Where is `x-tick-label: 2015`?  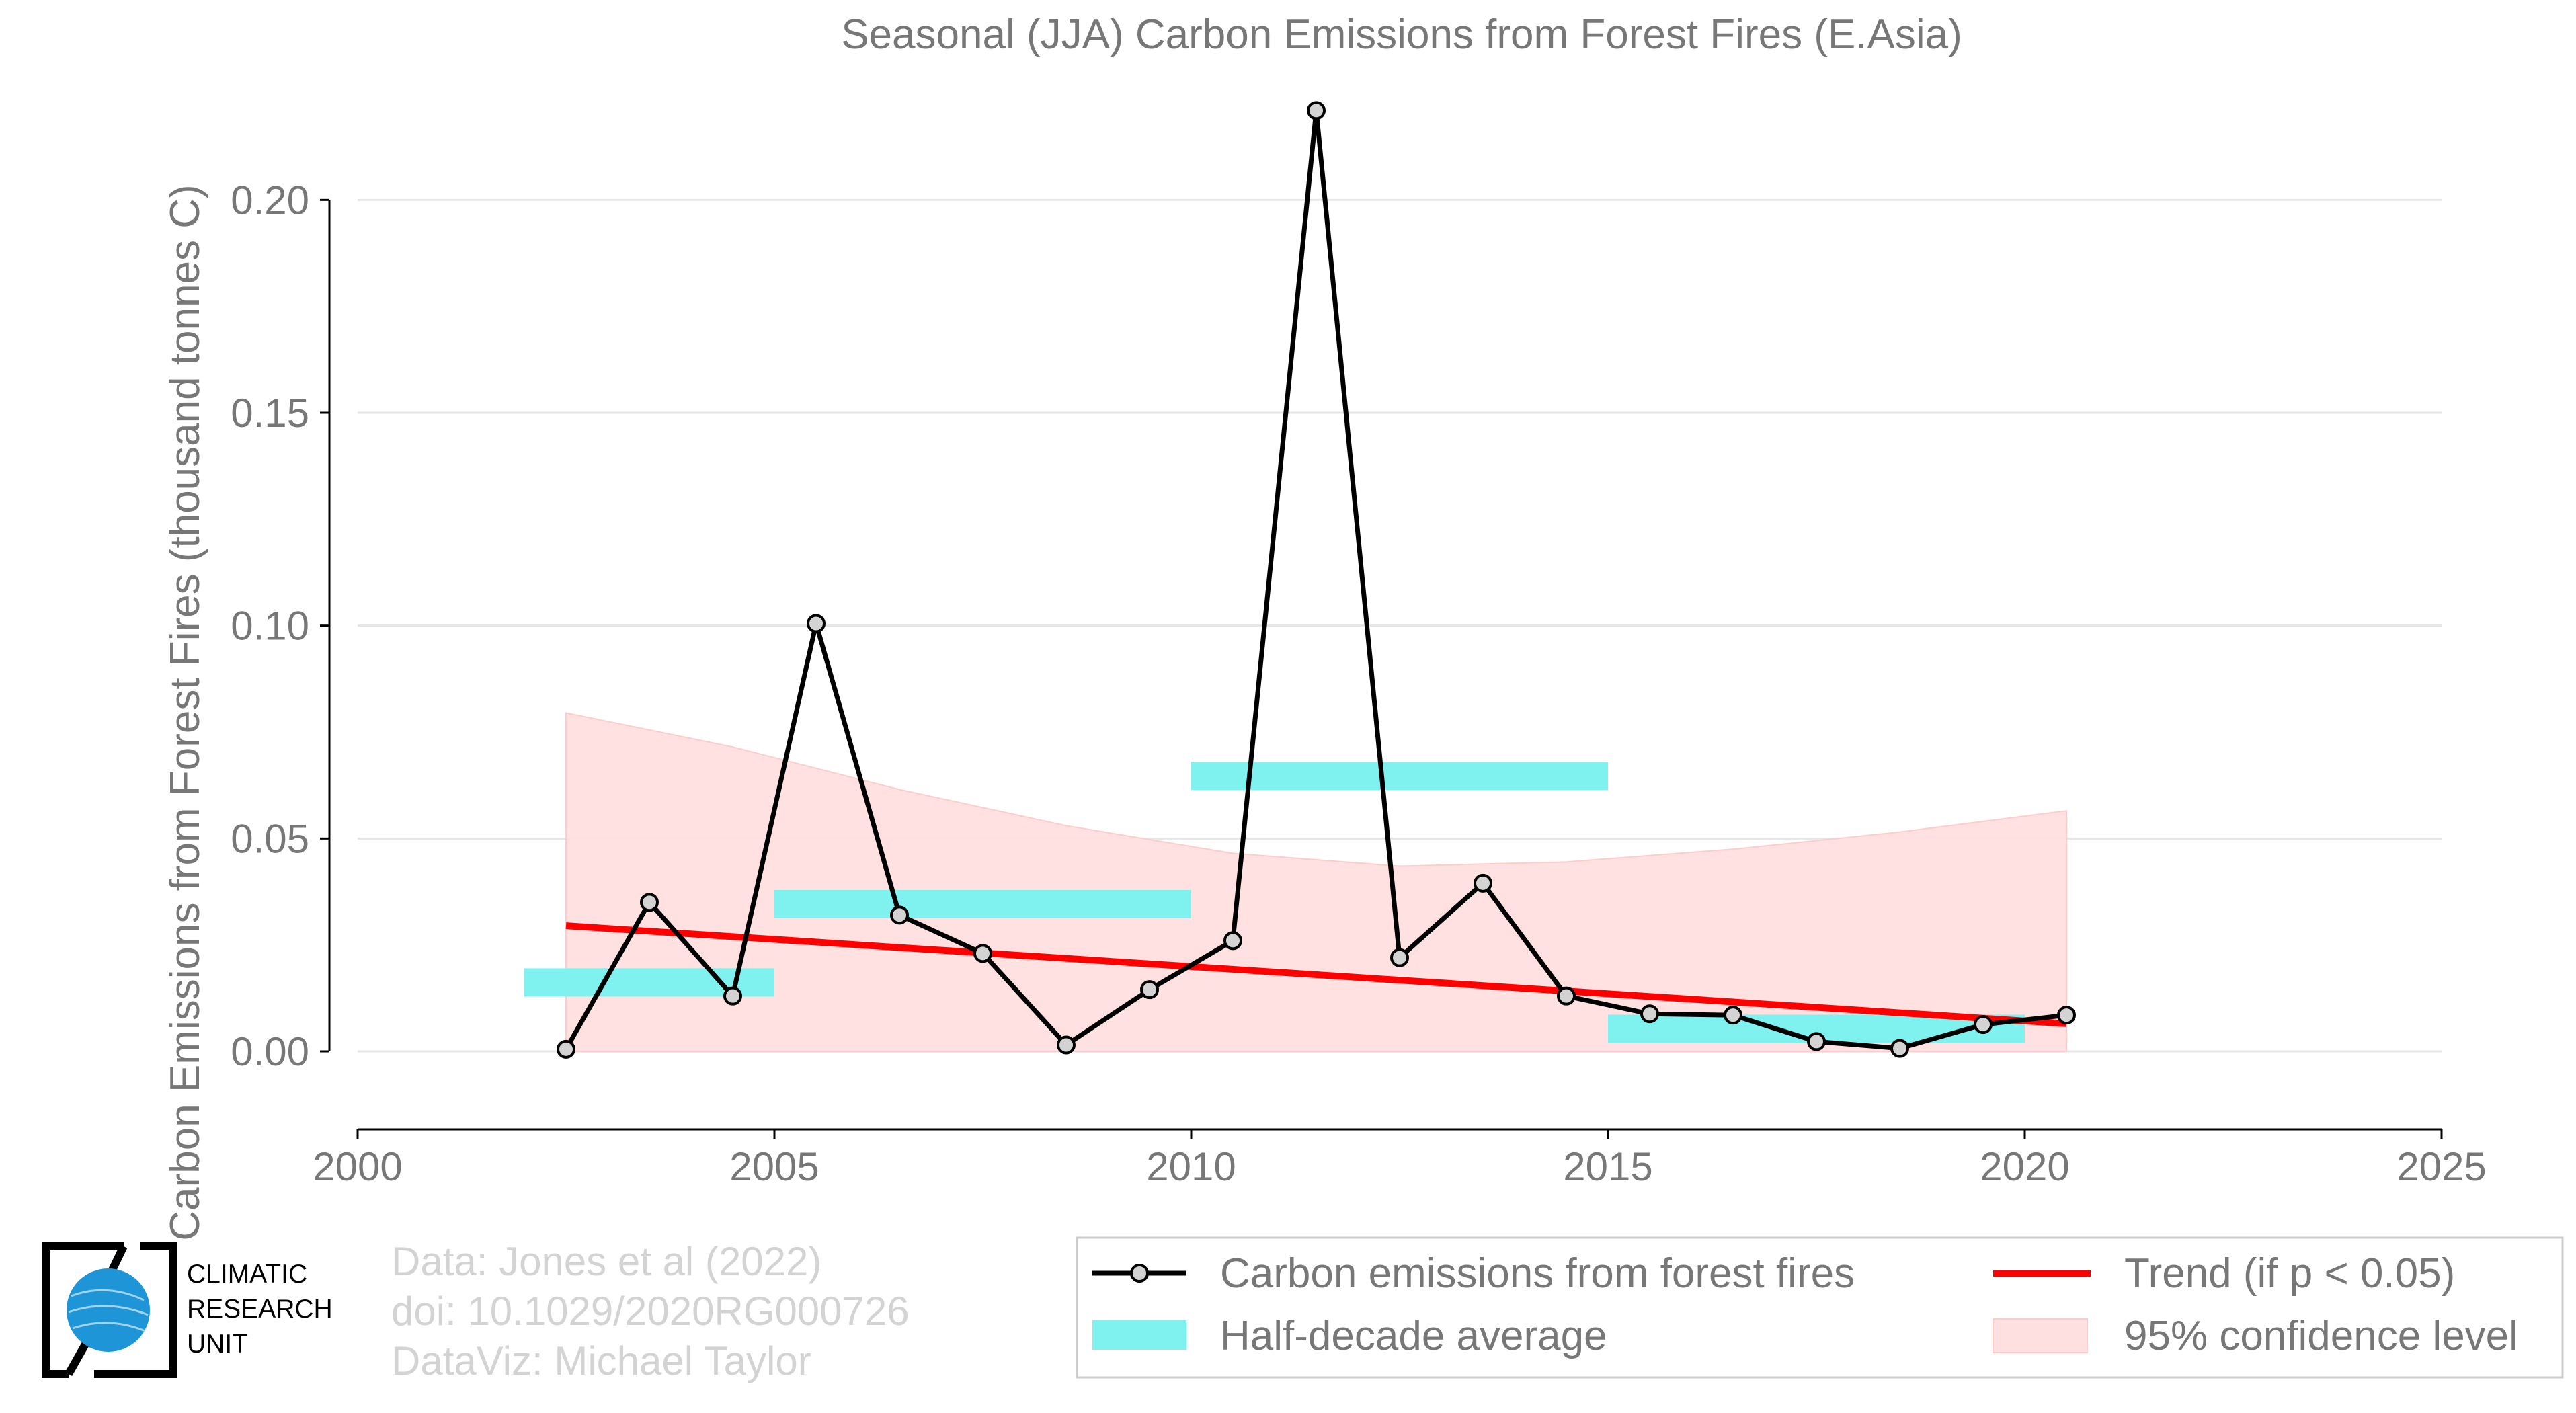
x-tick-label: 2015 is located at coordinates (1607, 1166).